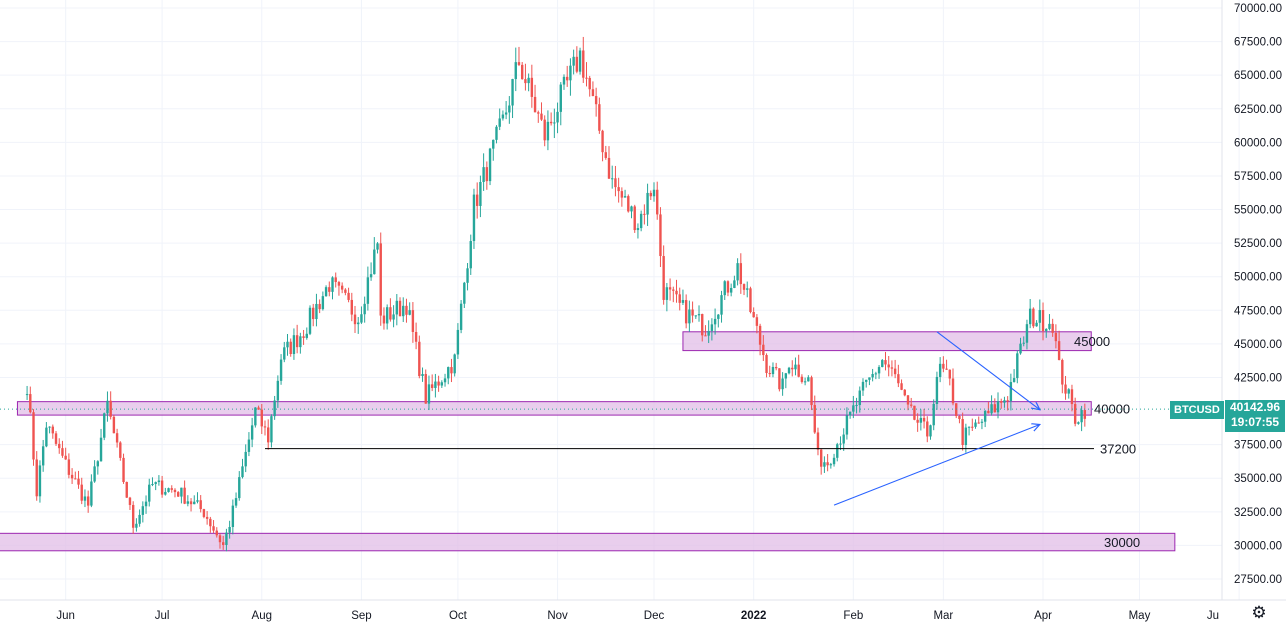 The height and width of the screenshot is (627, 1286). What do you see at coordinates (1258, 211) in the screenshot?
I see `y-tick-label: 55000.00` at bounding box center [1258, 211].